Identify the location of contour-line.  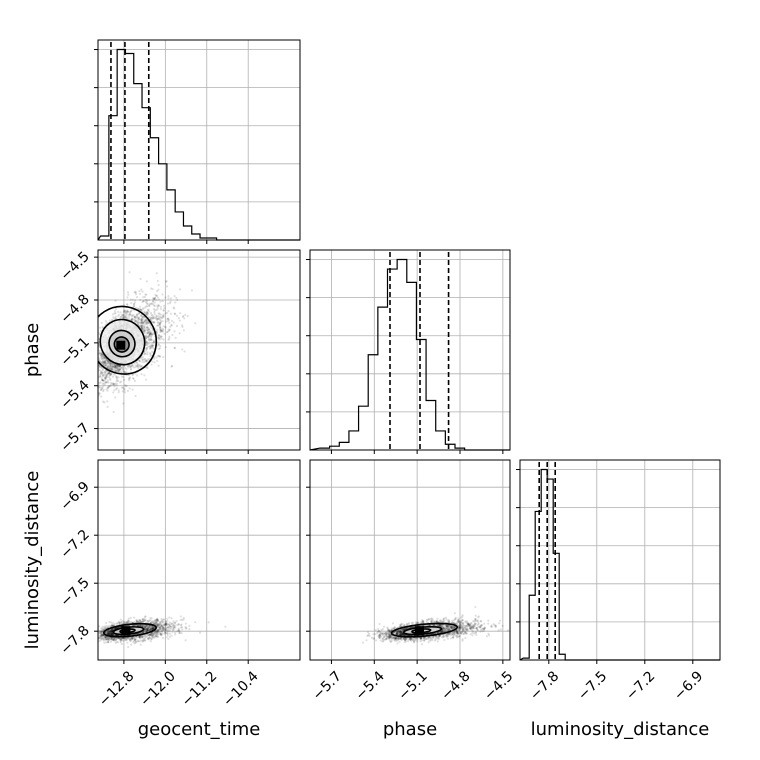
(128, 340).